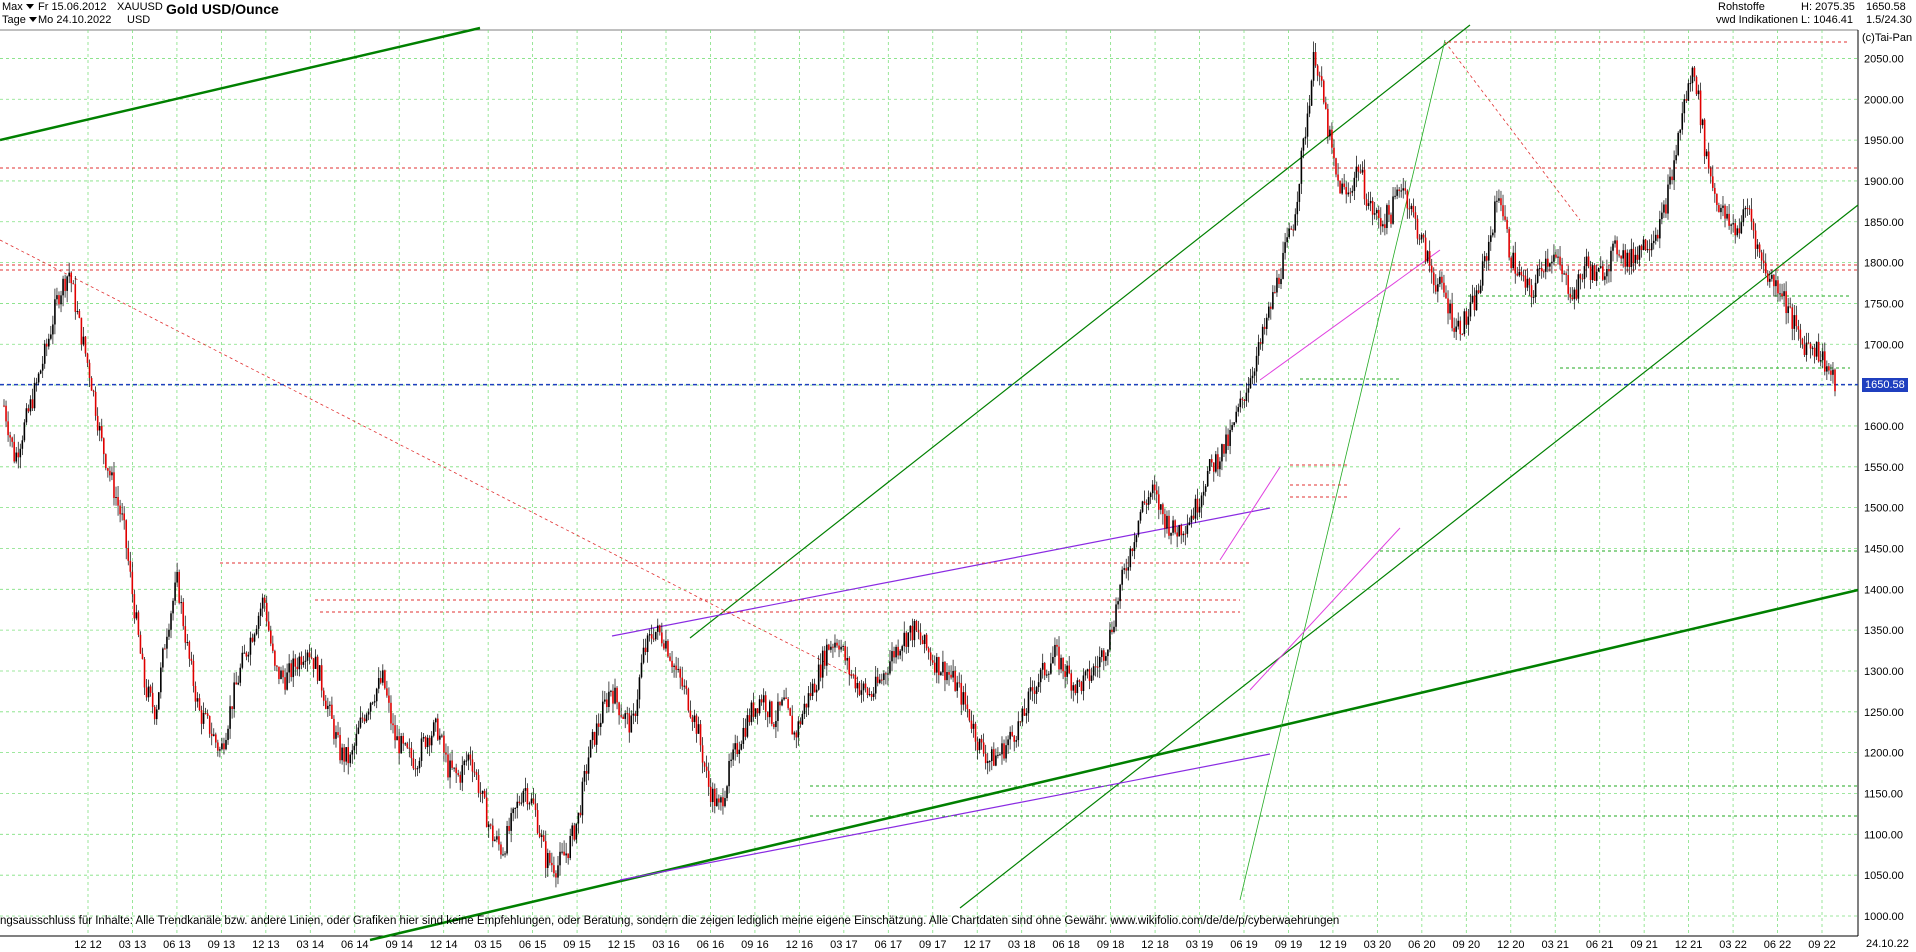 Image resolution: width=1916 pixels, height=952 pixels. What do you see at coordinates (19, 7) in the screenshot?
I see `period-select: Max` at bounding box center [19, 7].